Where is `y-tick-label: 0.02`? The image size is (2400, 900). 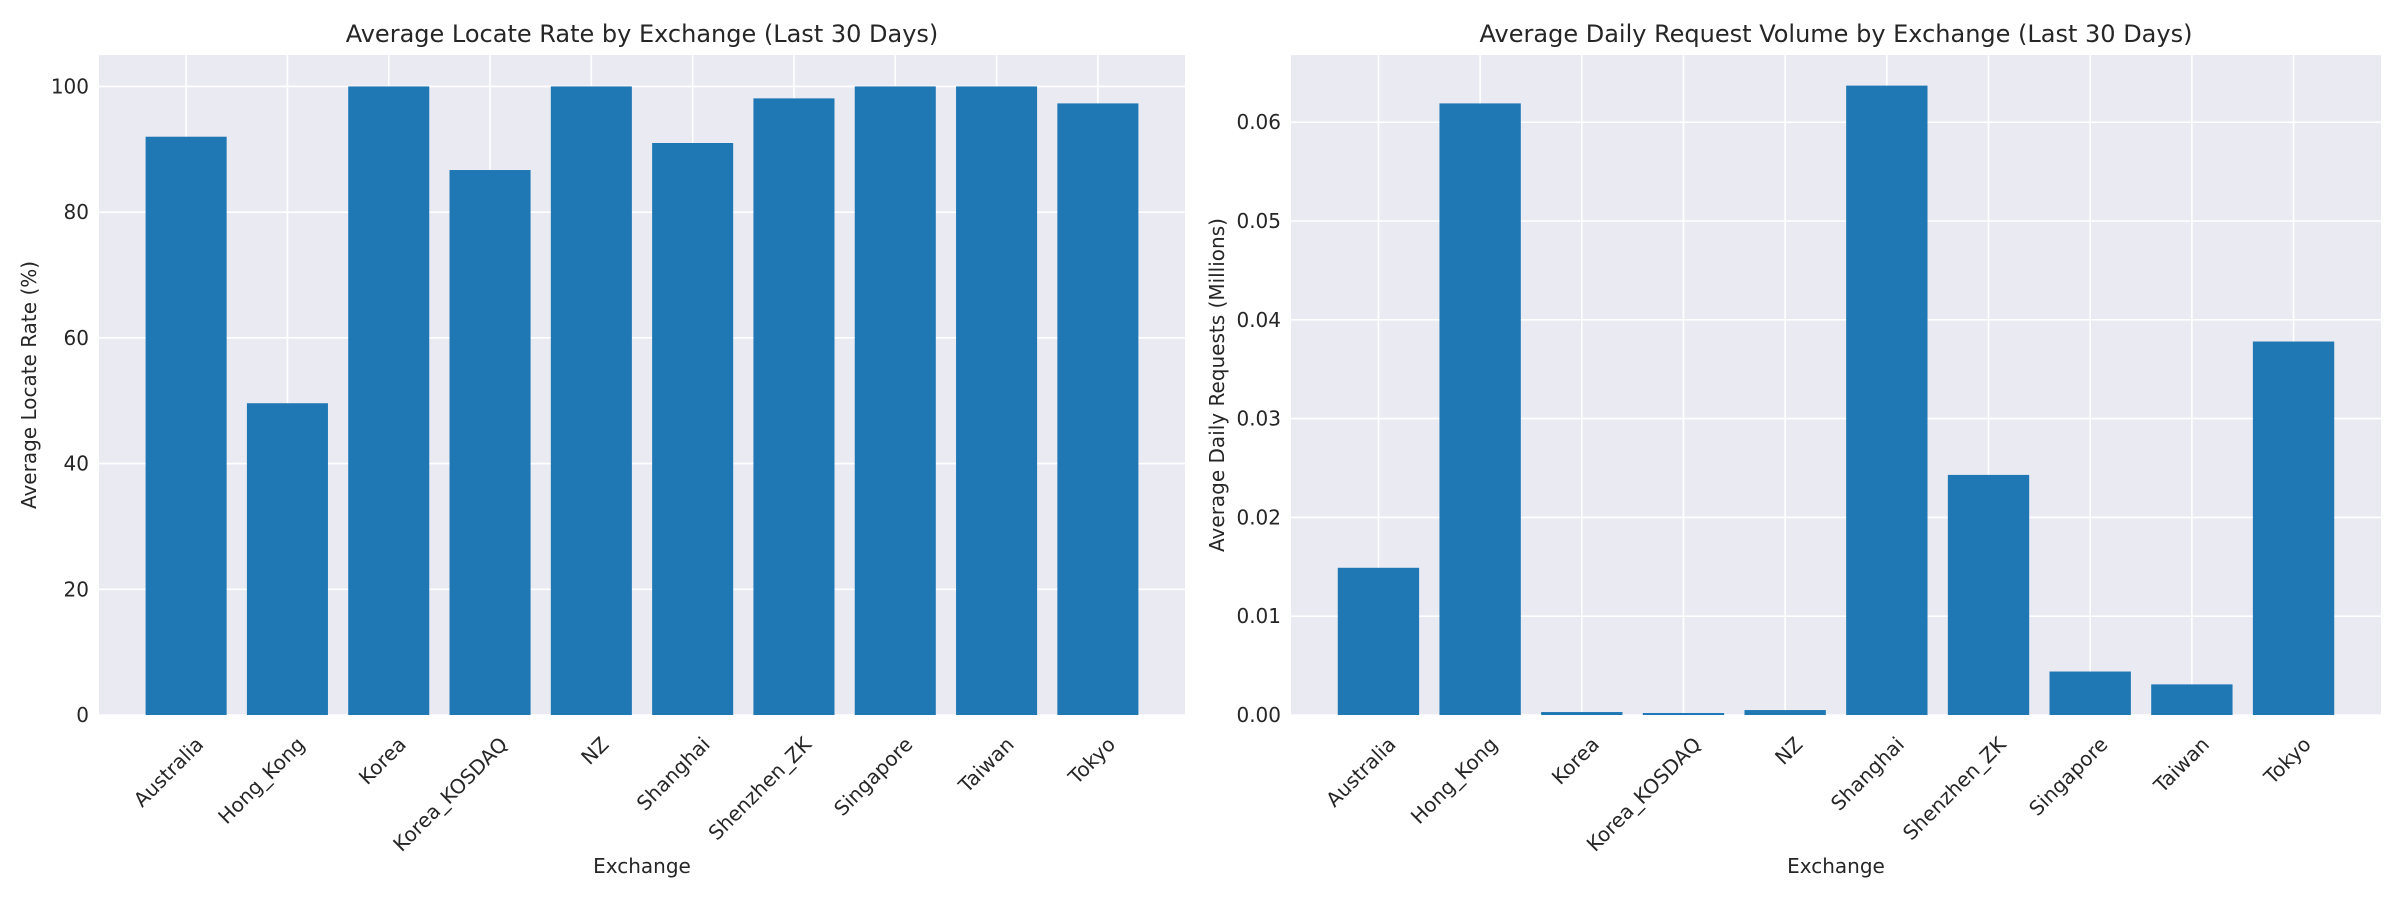
y-tick-label: 0.02 is located at coordinates (1258, 517).